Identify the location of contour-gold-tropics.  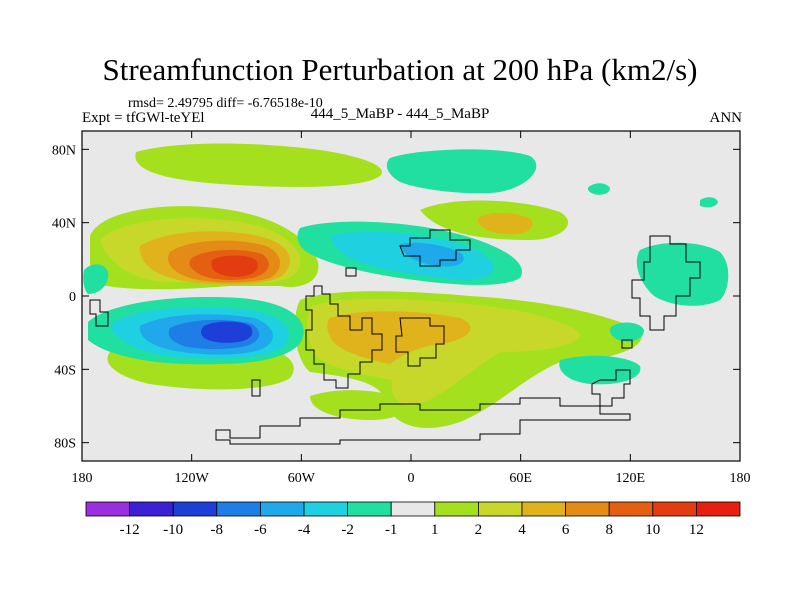
(399, 337).